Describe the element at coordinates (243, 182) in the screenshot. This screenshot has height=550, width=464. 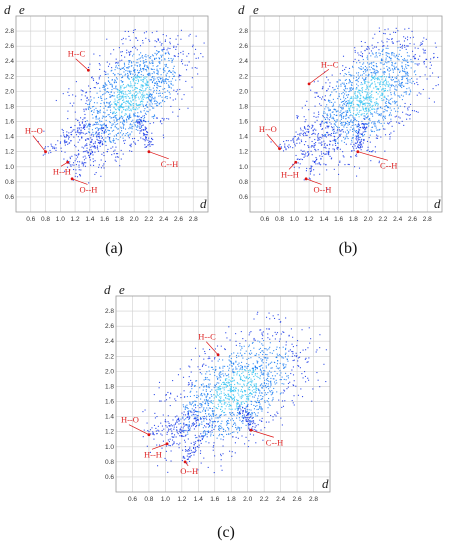
I see `y-tick-label: 0.8` at that location.